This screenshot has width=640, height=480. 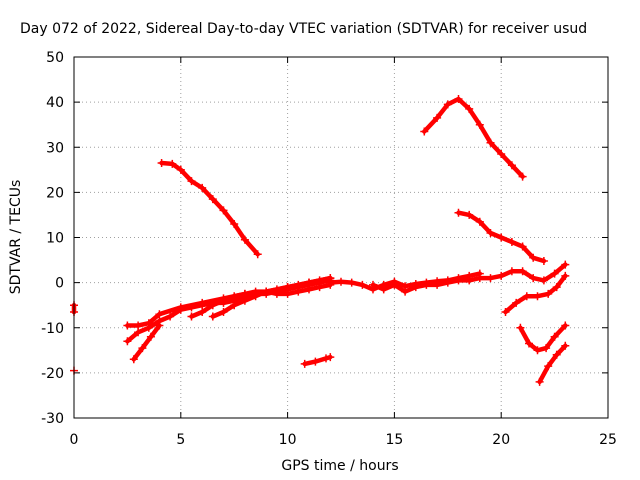 What do you see at coordinates (55, 193) in the screenshot?
I see `y-tick-label: 20` at bounding box center [55, 193].